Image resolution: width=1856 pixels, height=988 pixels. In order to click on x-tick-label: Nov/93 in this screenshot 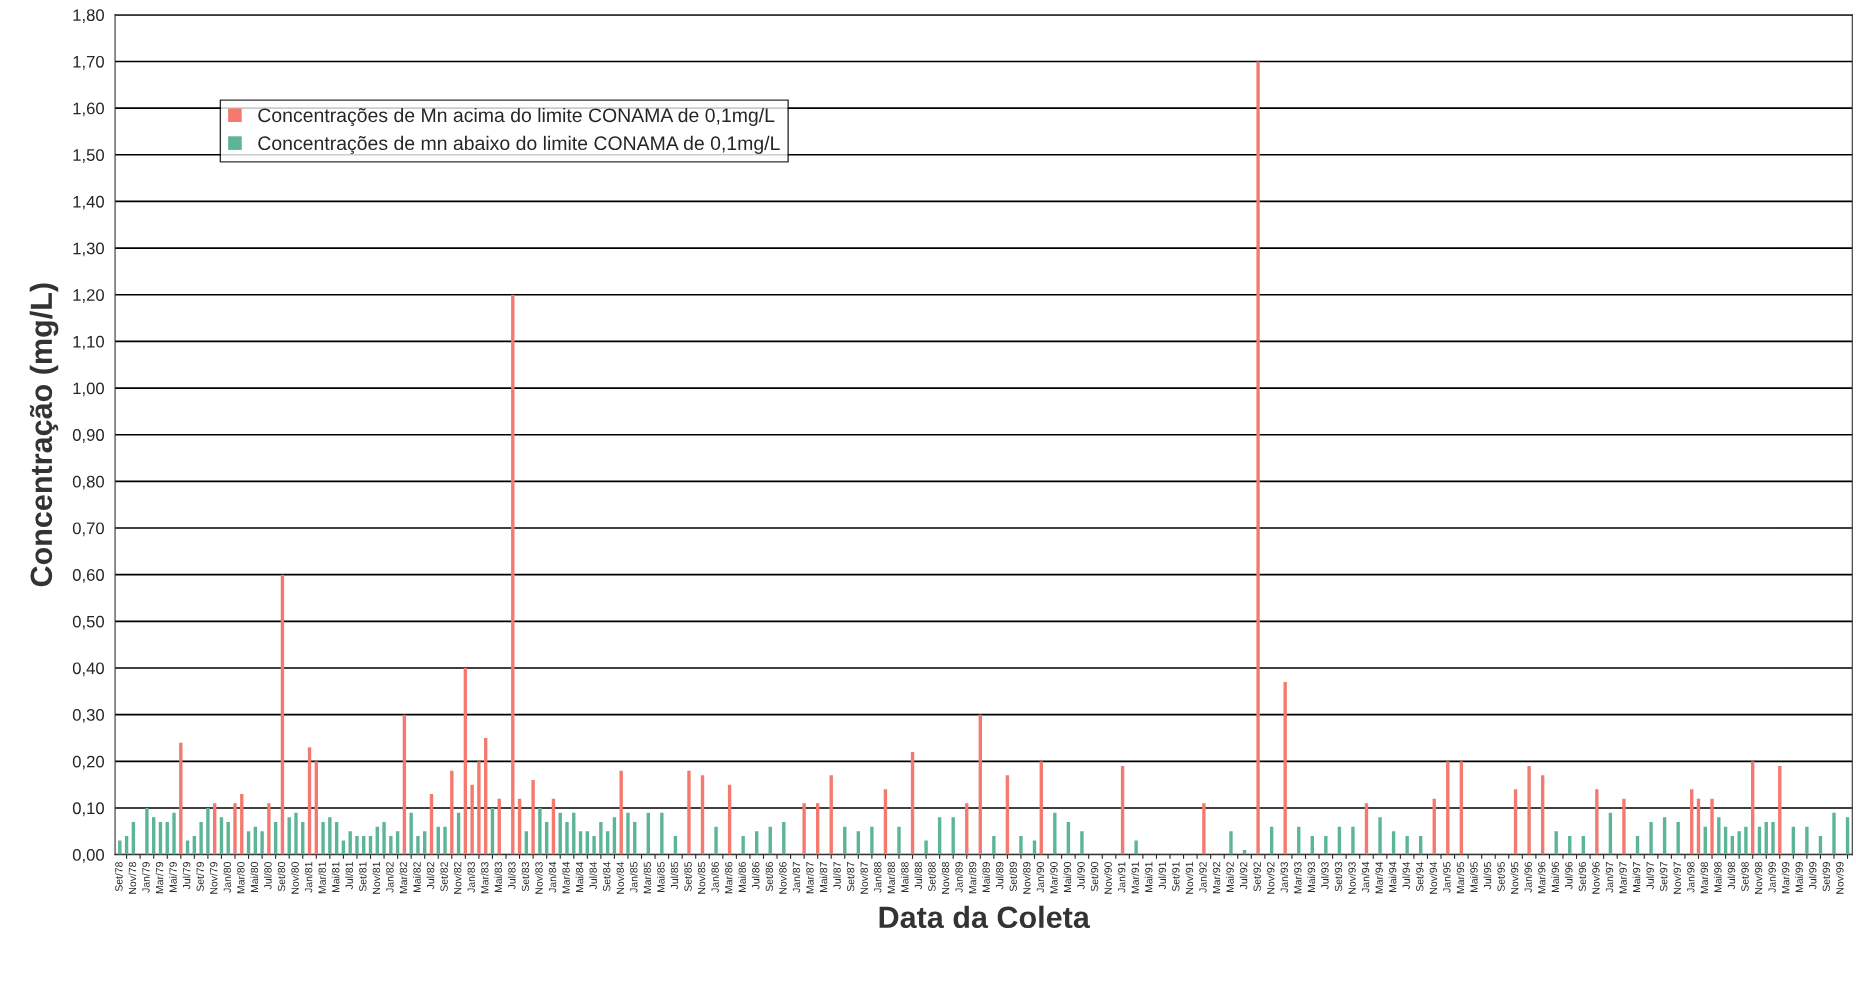, I will do `click(1352, 878)`.